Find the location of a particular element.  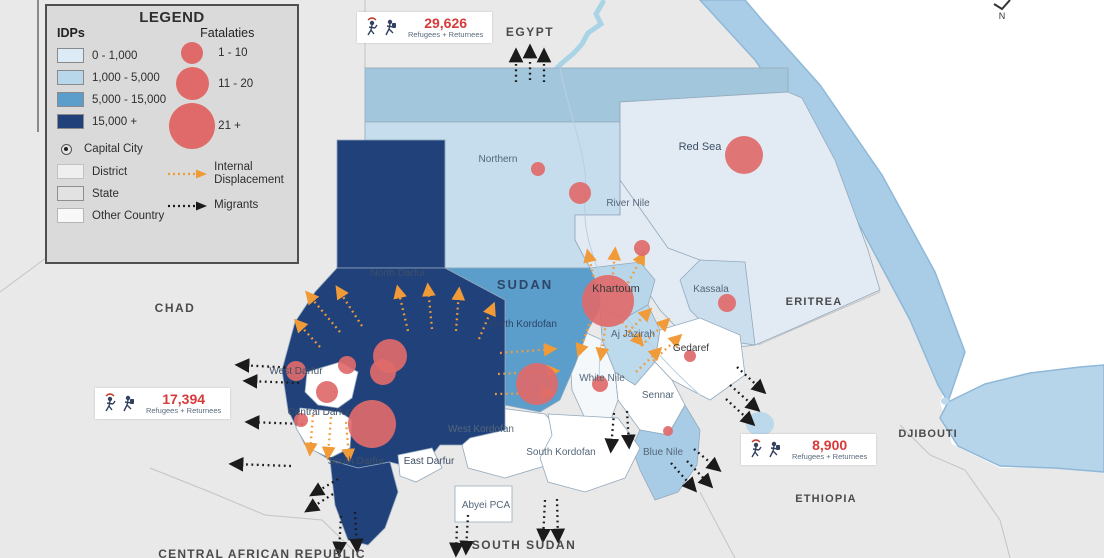

fatality-label: 21 + is located at coordinates (229, 126).